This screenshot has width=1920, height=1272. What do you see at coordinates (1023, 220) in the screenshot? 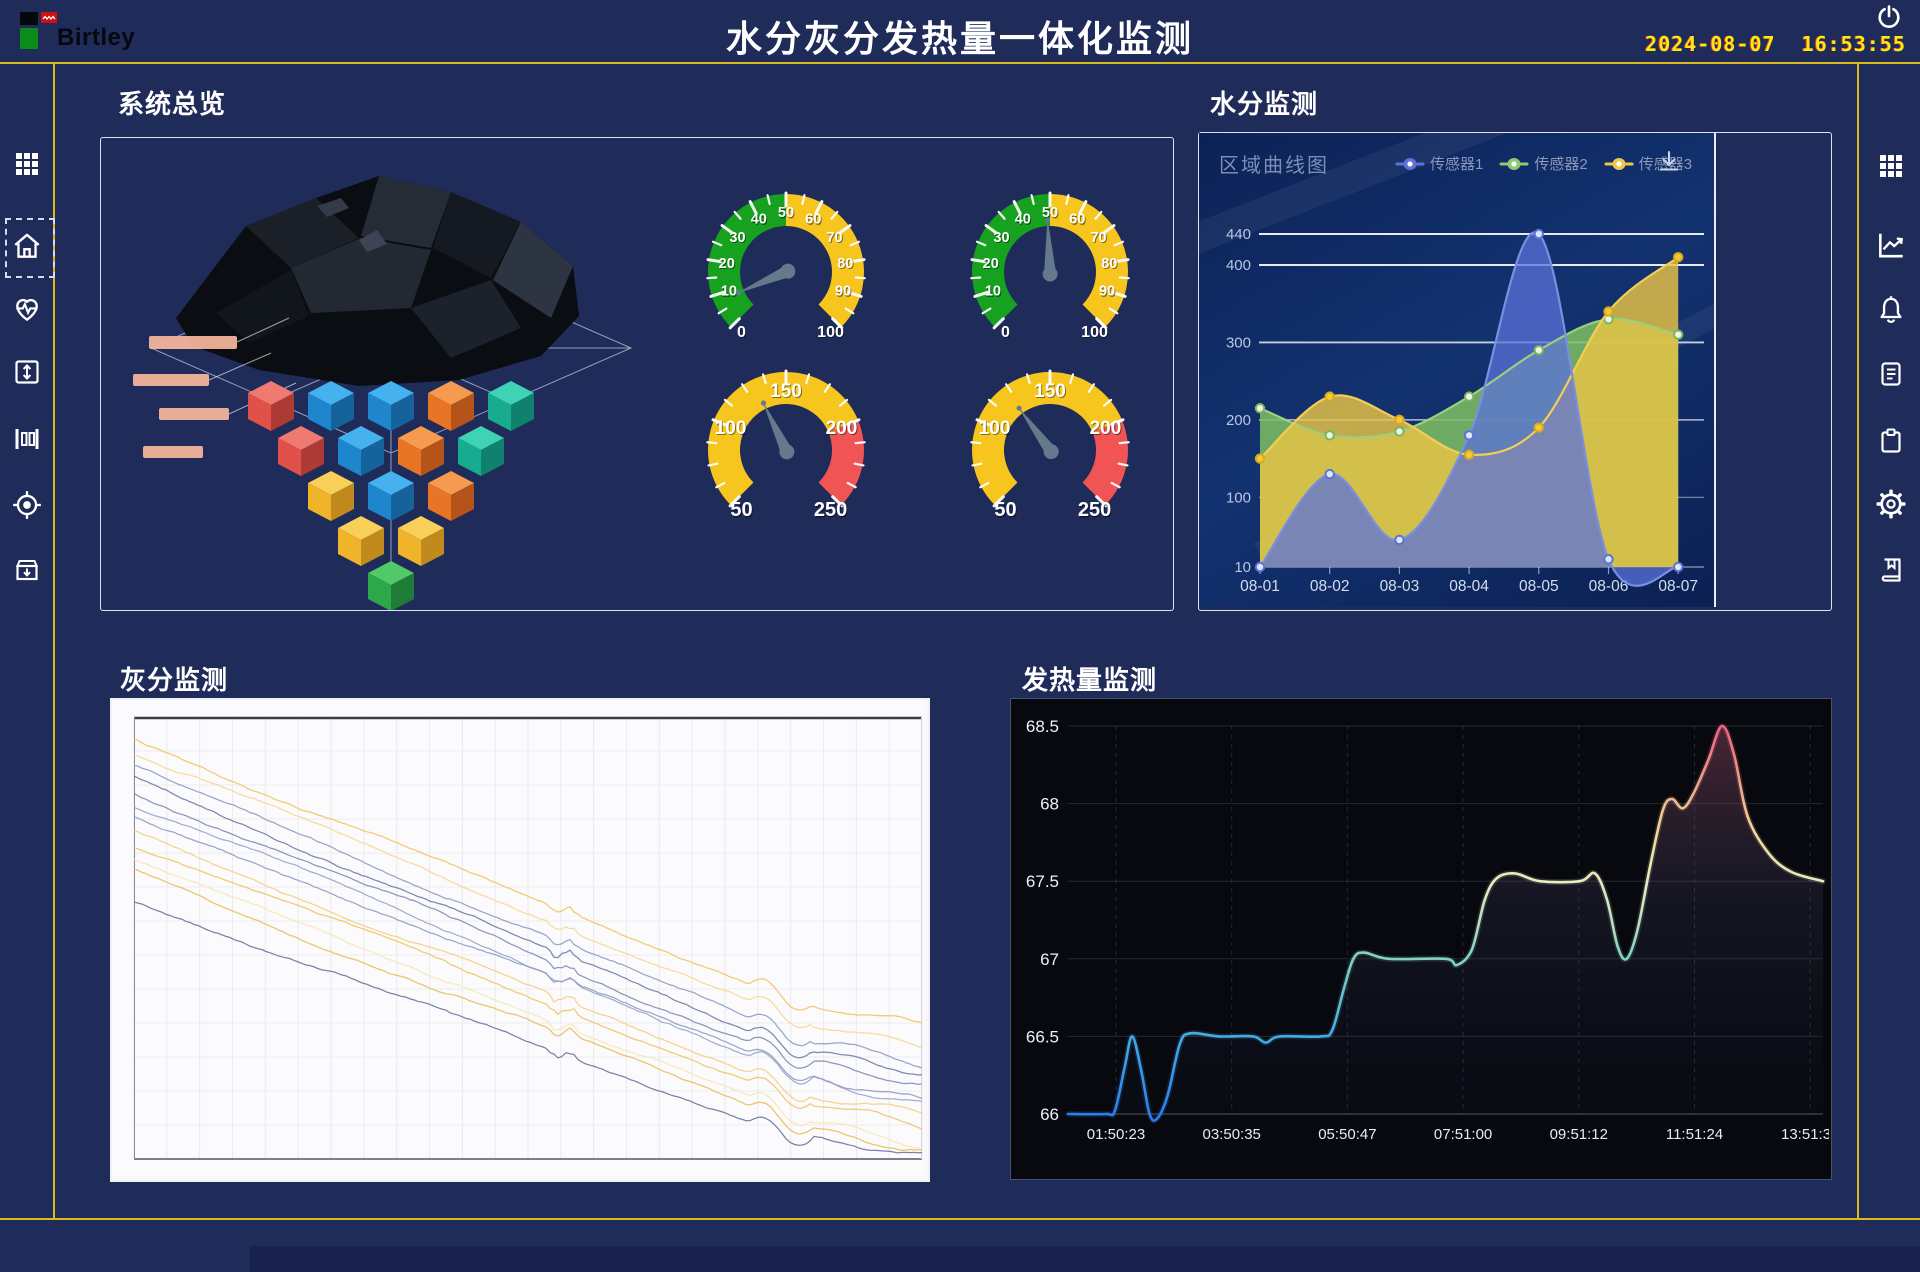
I see `svg-text: 40` at bounding box center [1023, 220].